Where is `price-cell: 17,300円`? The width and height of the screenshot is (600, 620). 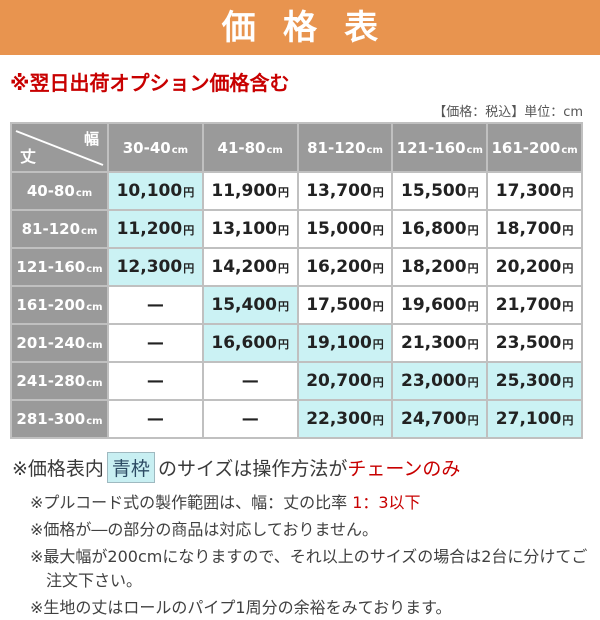 price-cell: 17,300円 is located at coordinates (534, 191).